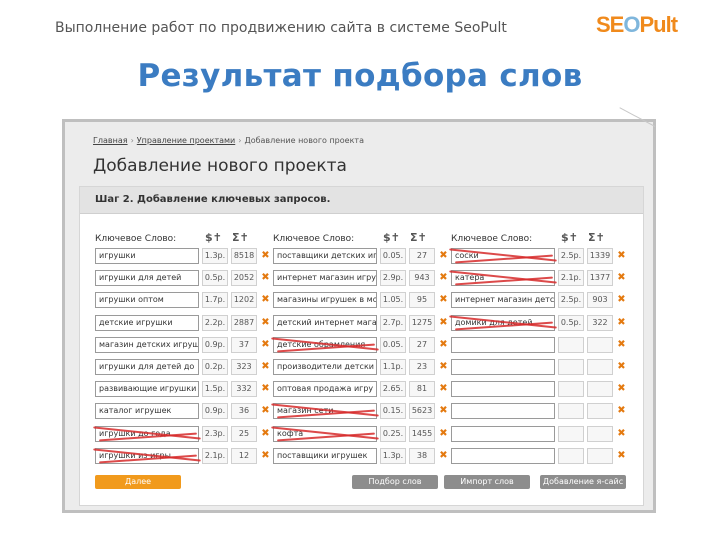 The height and width of the screenshot is (540, 720). Describe the element at coordinates (147, 256) in the screenshot. I see `keyword-input: игрушки` at that location.